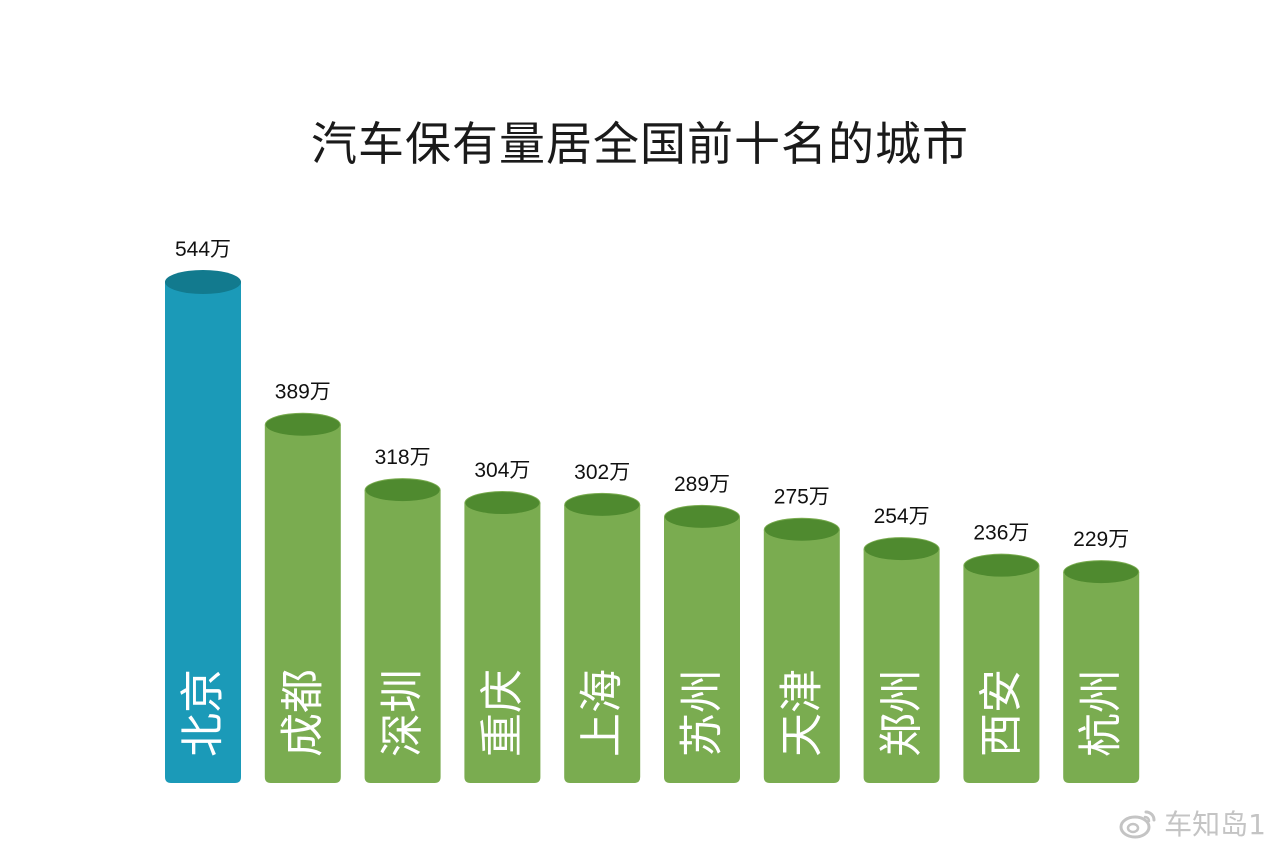 This screenshot has width=1280, height=853. I want to click on category-label: 郑州, so click(901, 713).